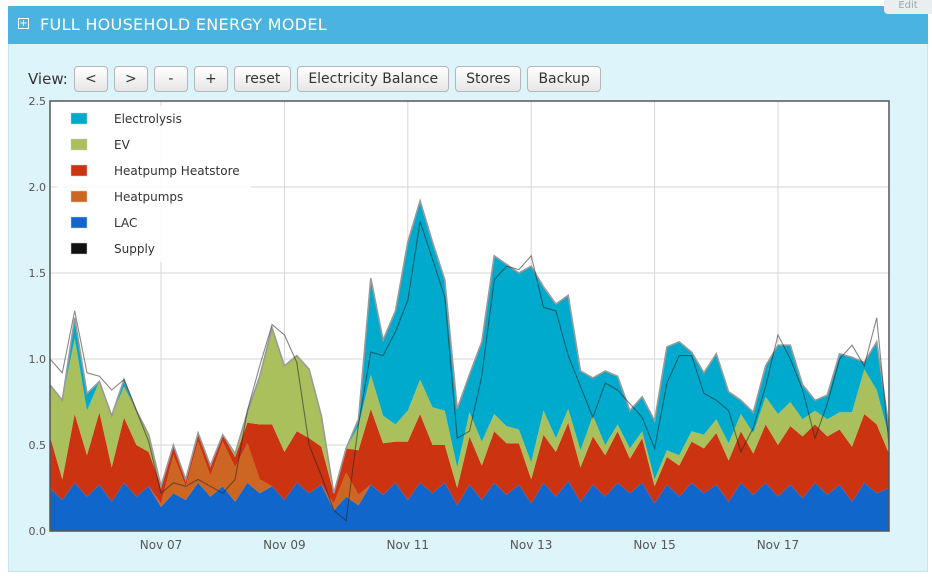  Describe the element at coordinates (531, 545) in the screenshot. I see `x-tick-label: Nov 13` at that location.